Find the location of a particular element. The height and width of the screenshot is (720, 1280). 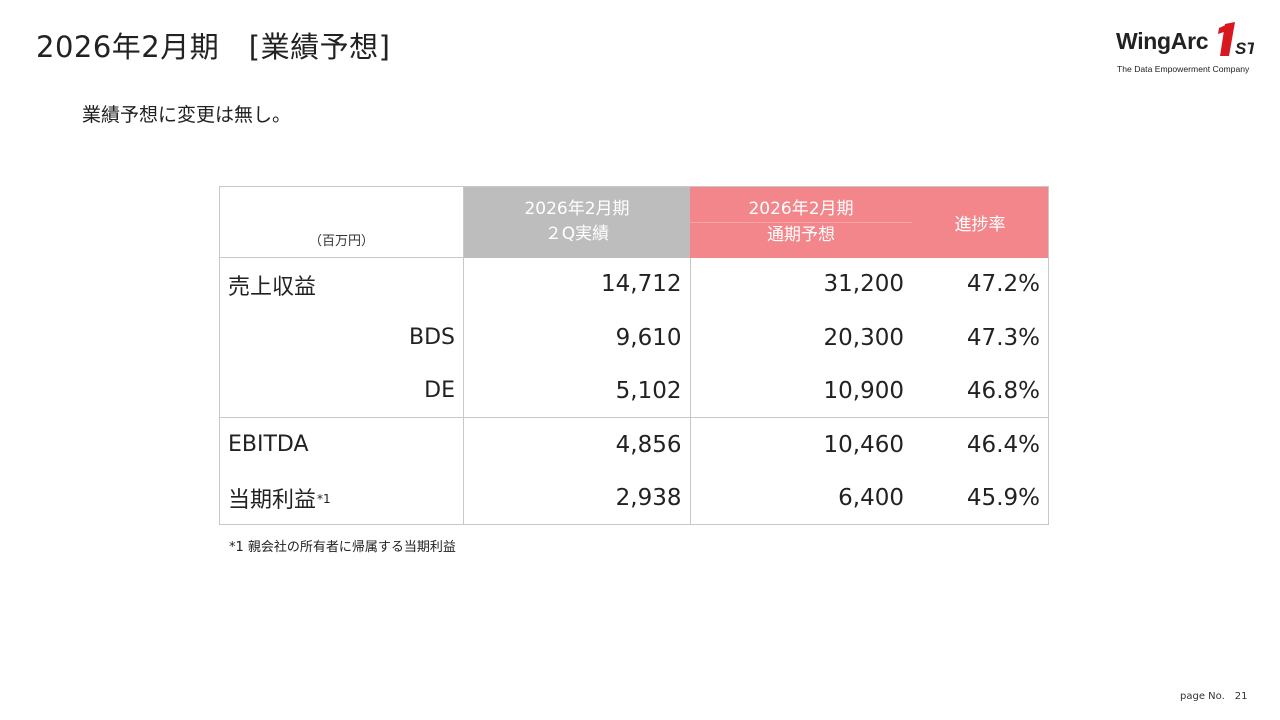

forecast-header-type: 通期予想 is located at coordinates (801, 234).